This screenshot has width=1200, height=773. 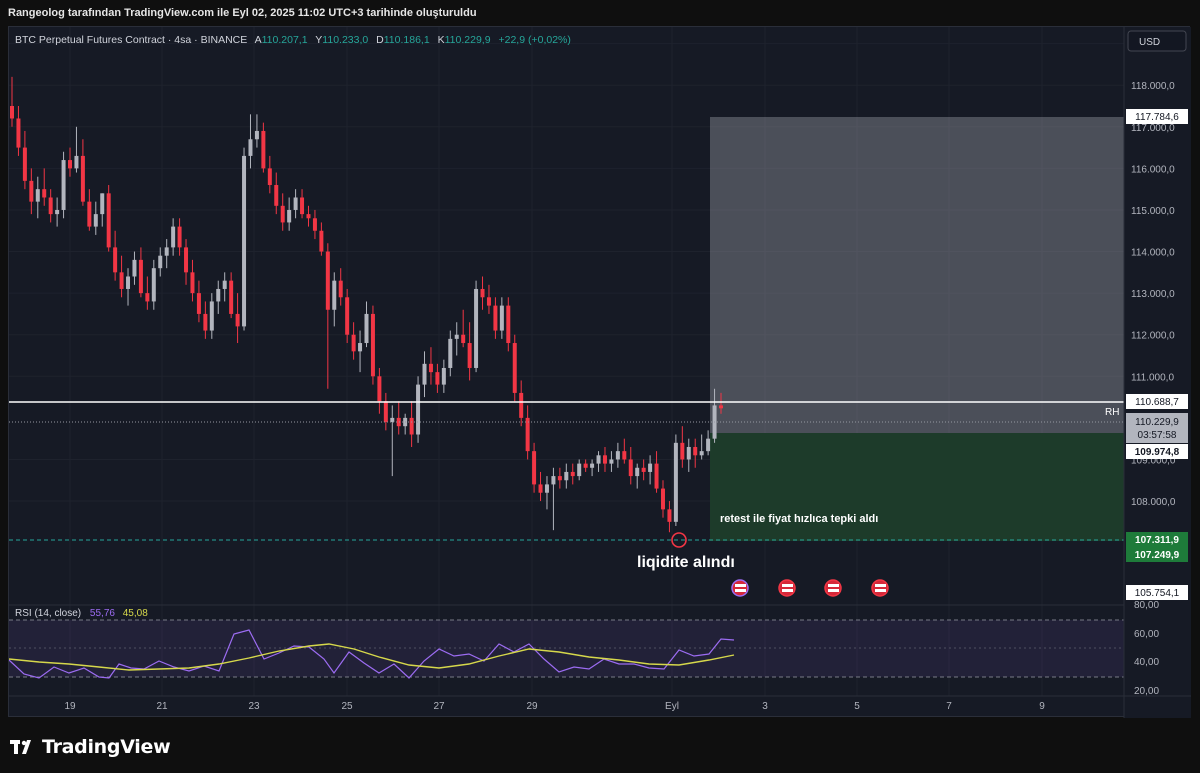 I want to click on rh-badge, so click(x=1157, y=401).